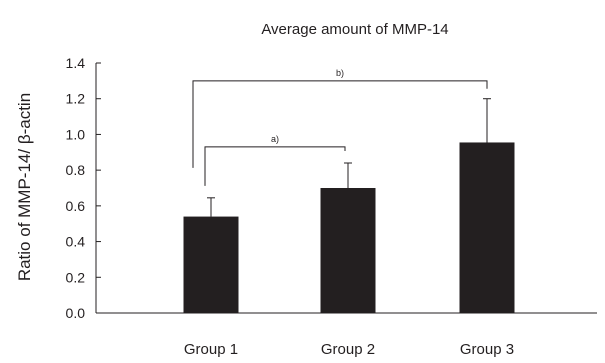 The width and height of the screenshot is (605, 363). Describe the element at coordinates (76, 134) in the screenshot. I see `y-tick-label: 1.0` at that location.